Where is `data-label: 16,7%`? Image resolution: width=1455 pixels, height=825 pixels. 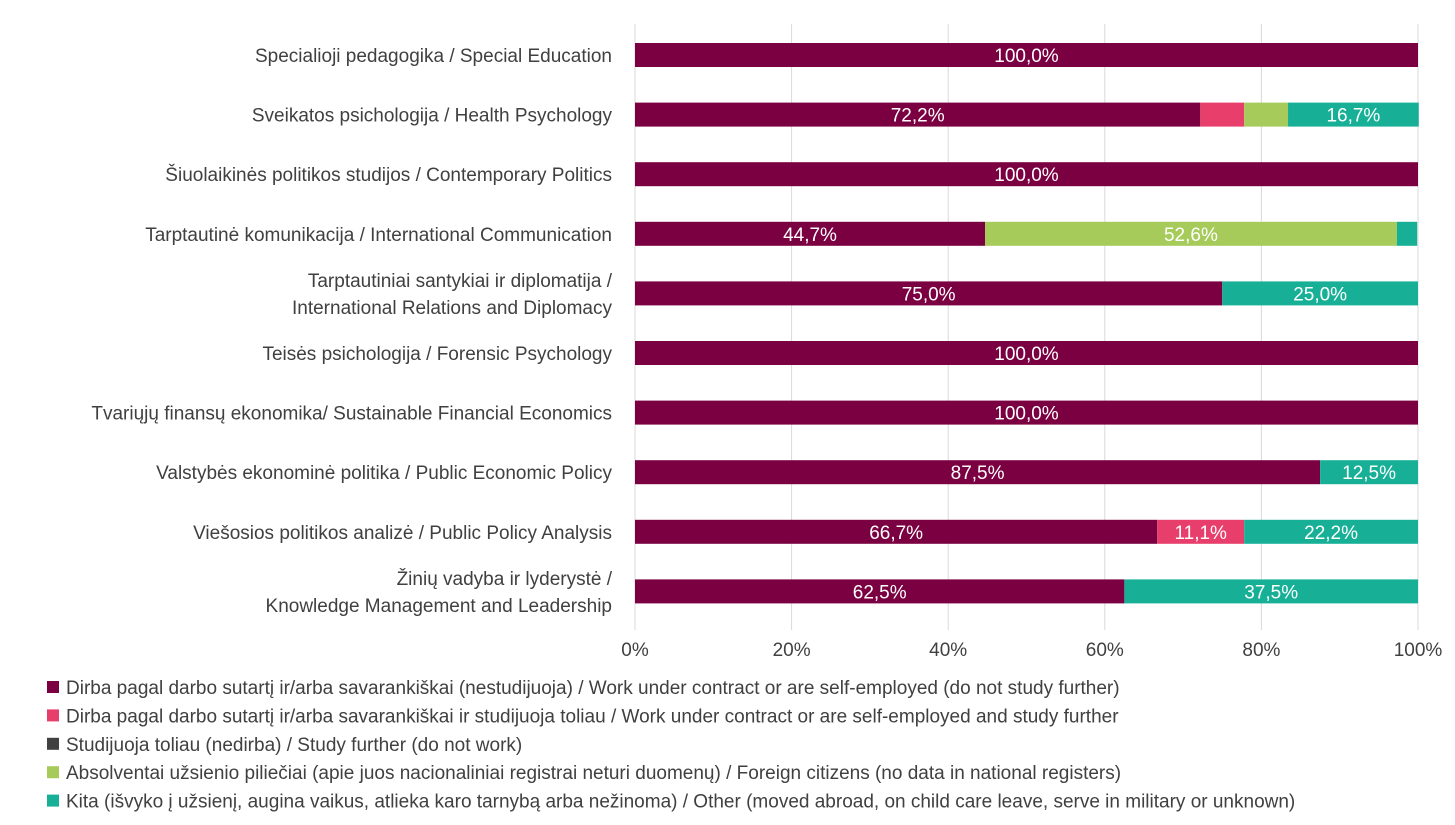
data-label: 16,7% is located at coordinates (1353, 116).